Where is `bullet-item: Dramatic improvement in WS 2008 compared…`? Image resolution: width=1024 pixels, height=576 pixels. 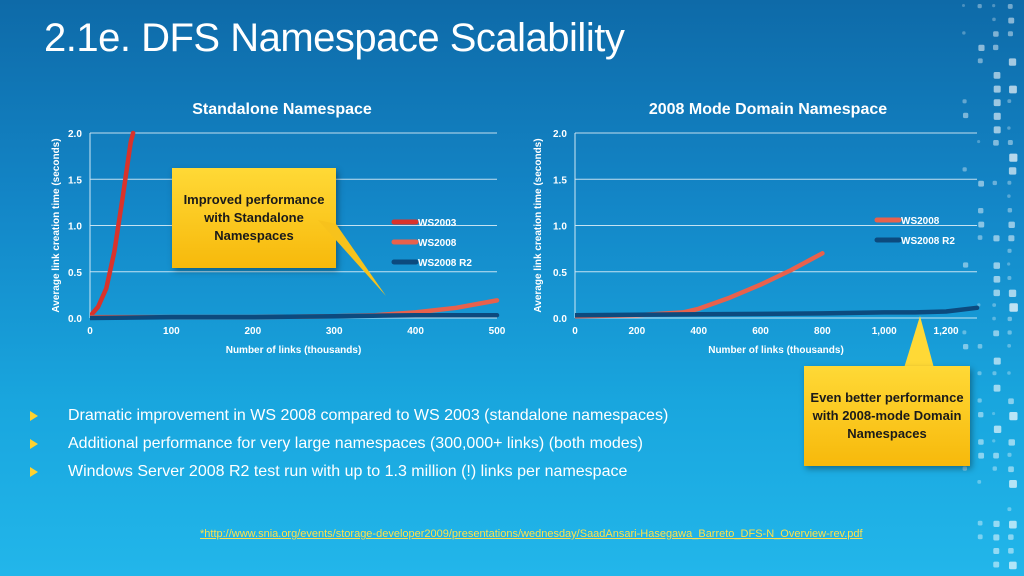 bullet-item: Dramatic improvement in WS 2008 compared… is located at coordinates (349, 416).